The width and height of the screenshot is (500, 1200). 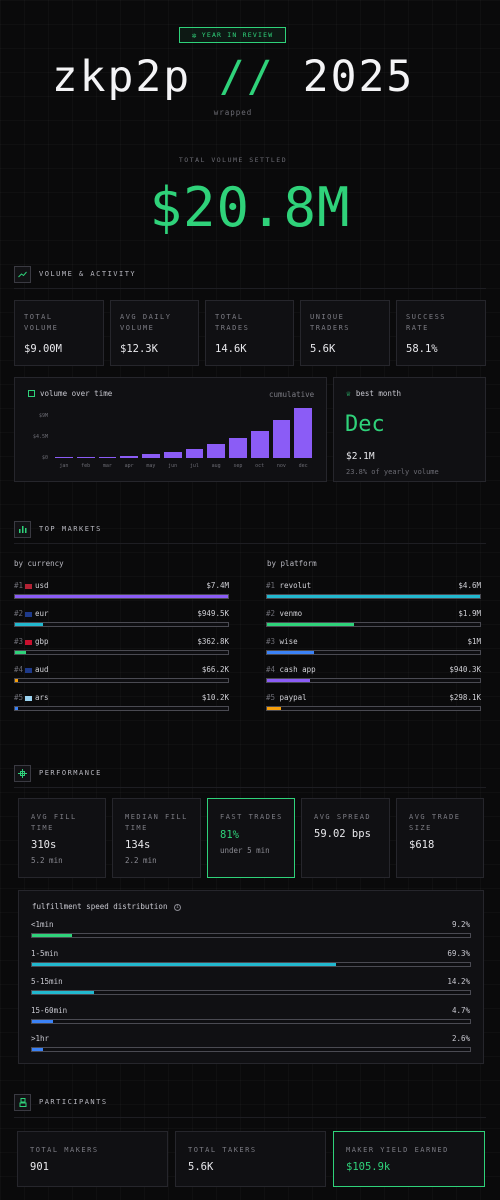 What do you see at coordinates (426, 322) in the screenshot?
I see `stat-label: SUCCESS RATE` at bounding box center [426, 322].